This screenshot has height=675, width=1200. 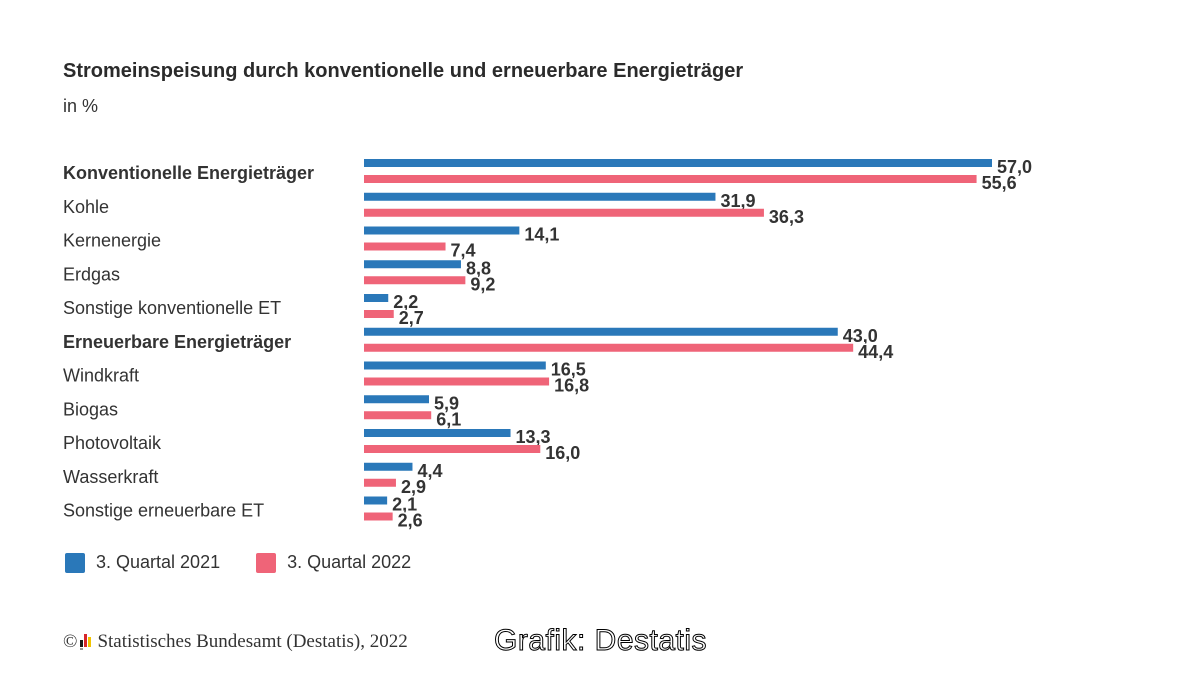 I want to click on legend-item-2022: 3. Quartal 2022, so click(x=333, y=562).